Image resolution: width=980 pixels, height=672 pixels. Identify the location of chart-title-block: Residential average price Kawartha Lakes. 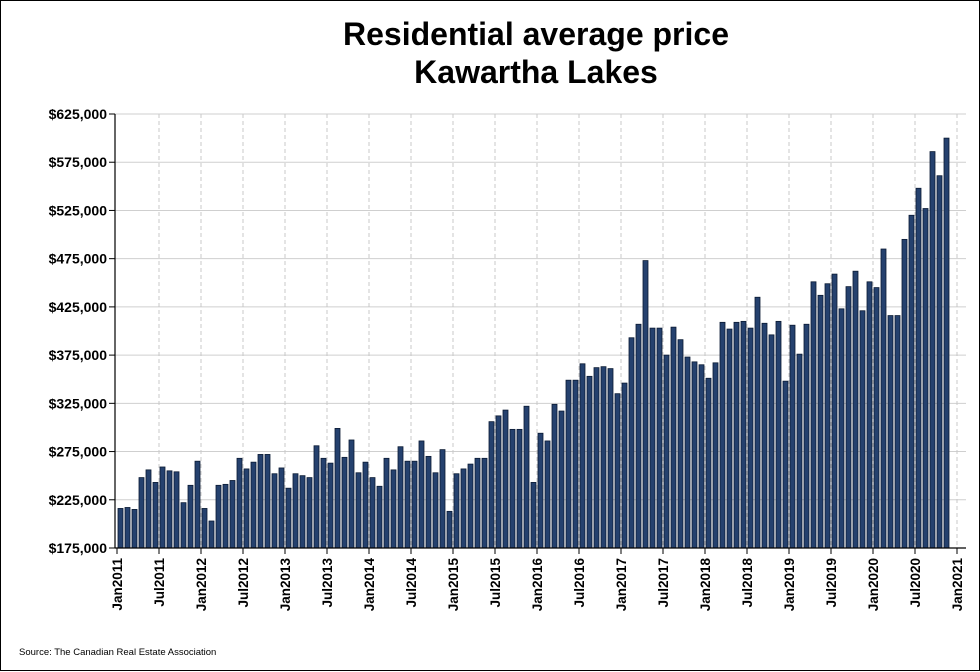
(536, 53).